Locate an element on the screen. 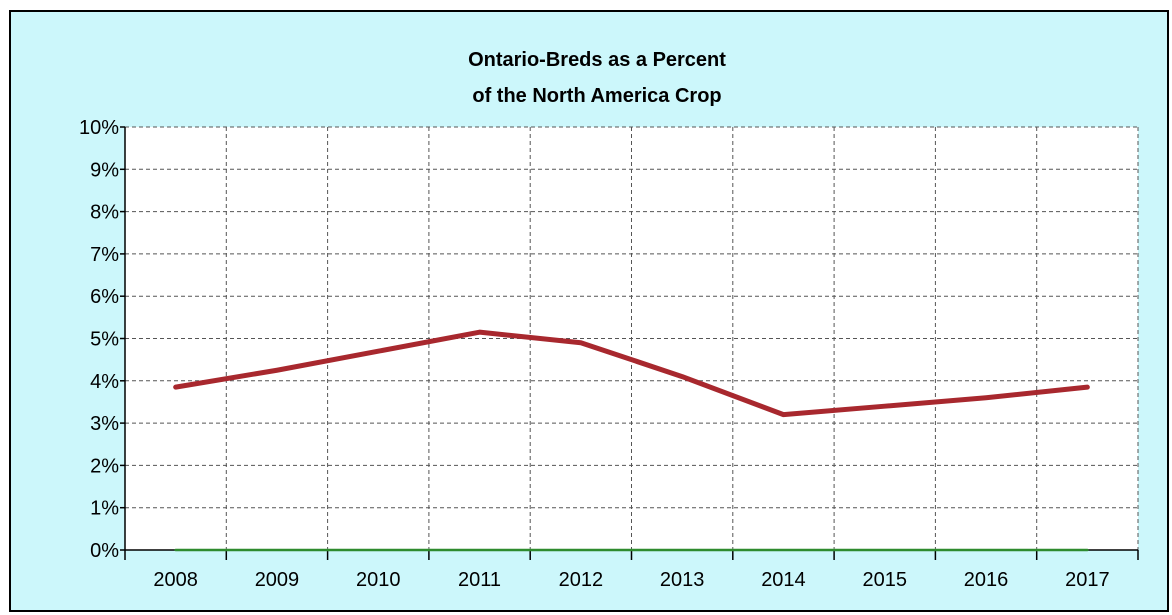  y-tick-label: 10% is located at coordinates (99, 128).